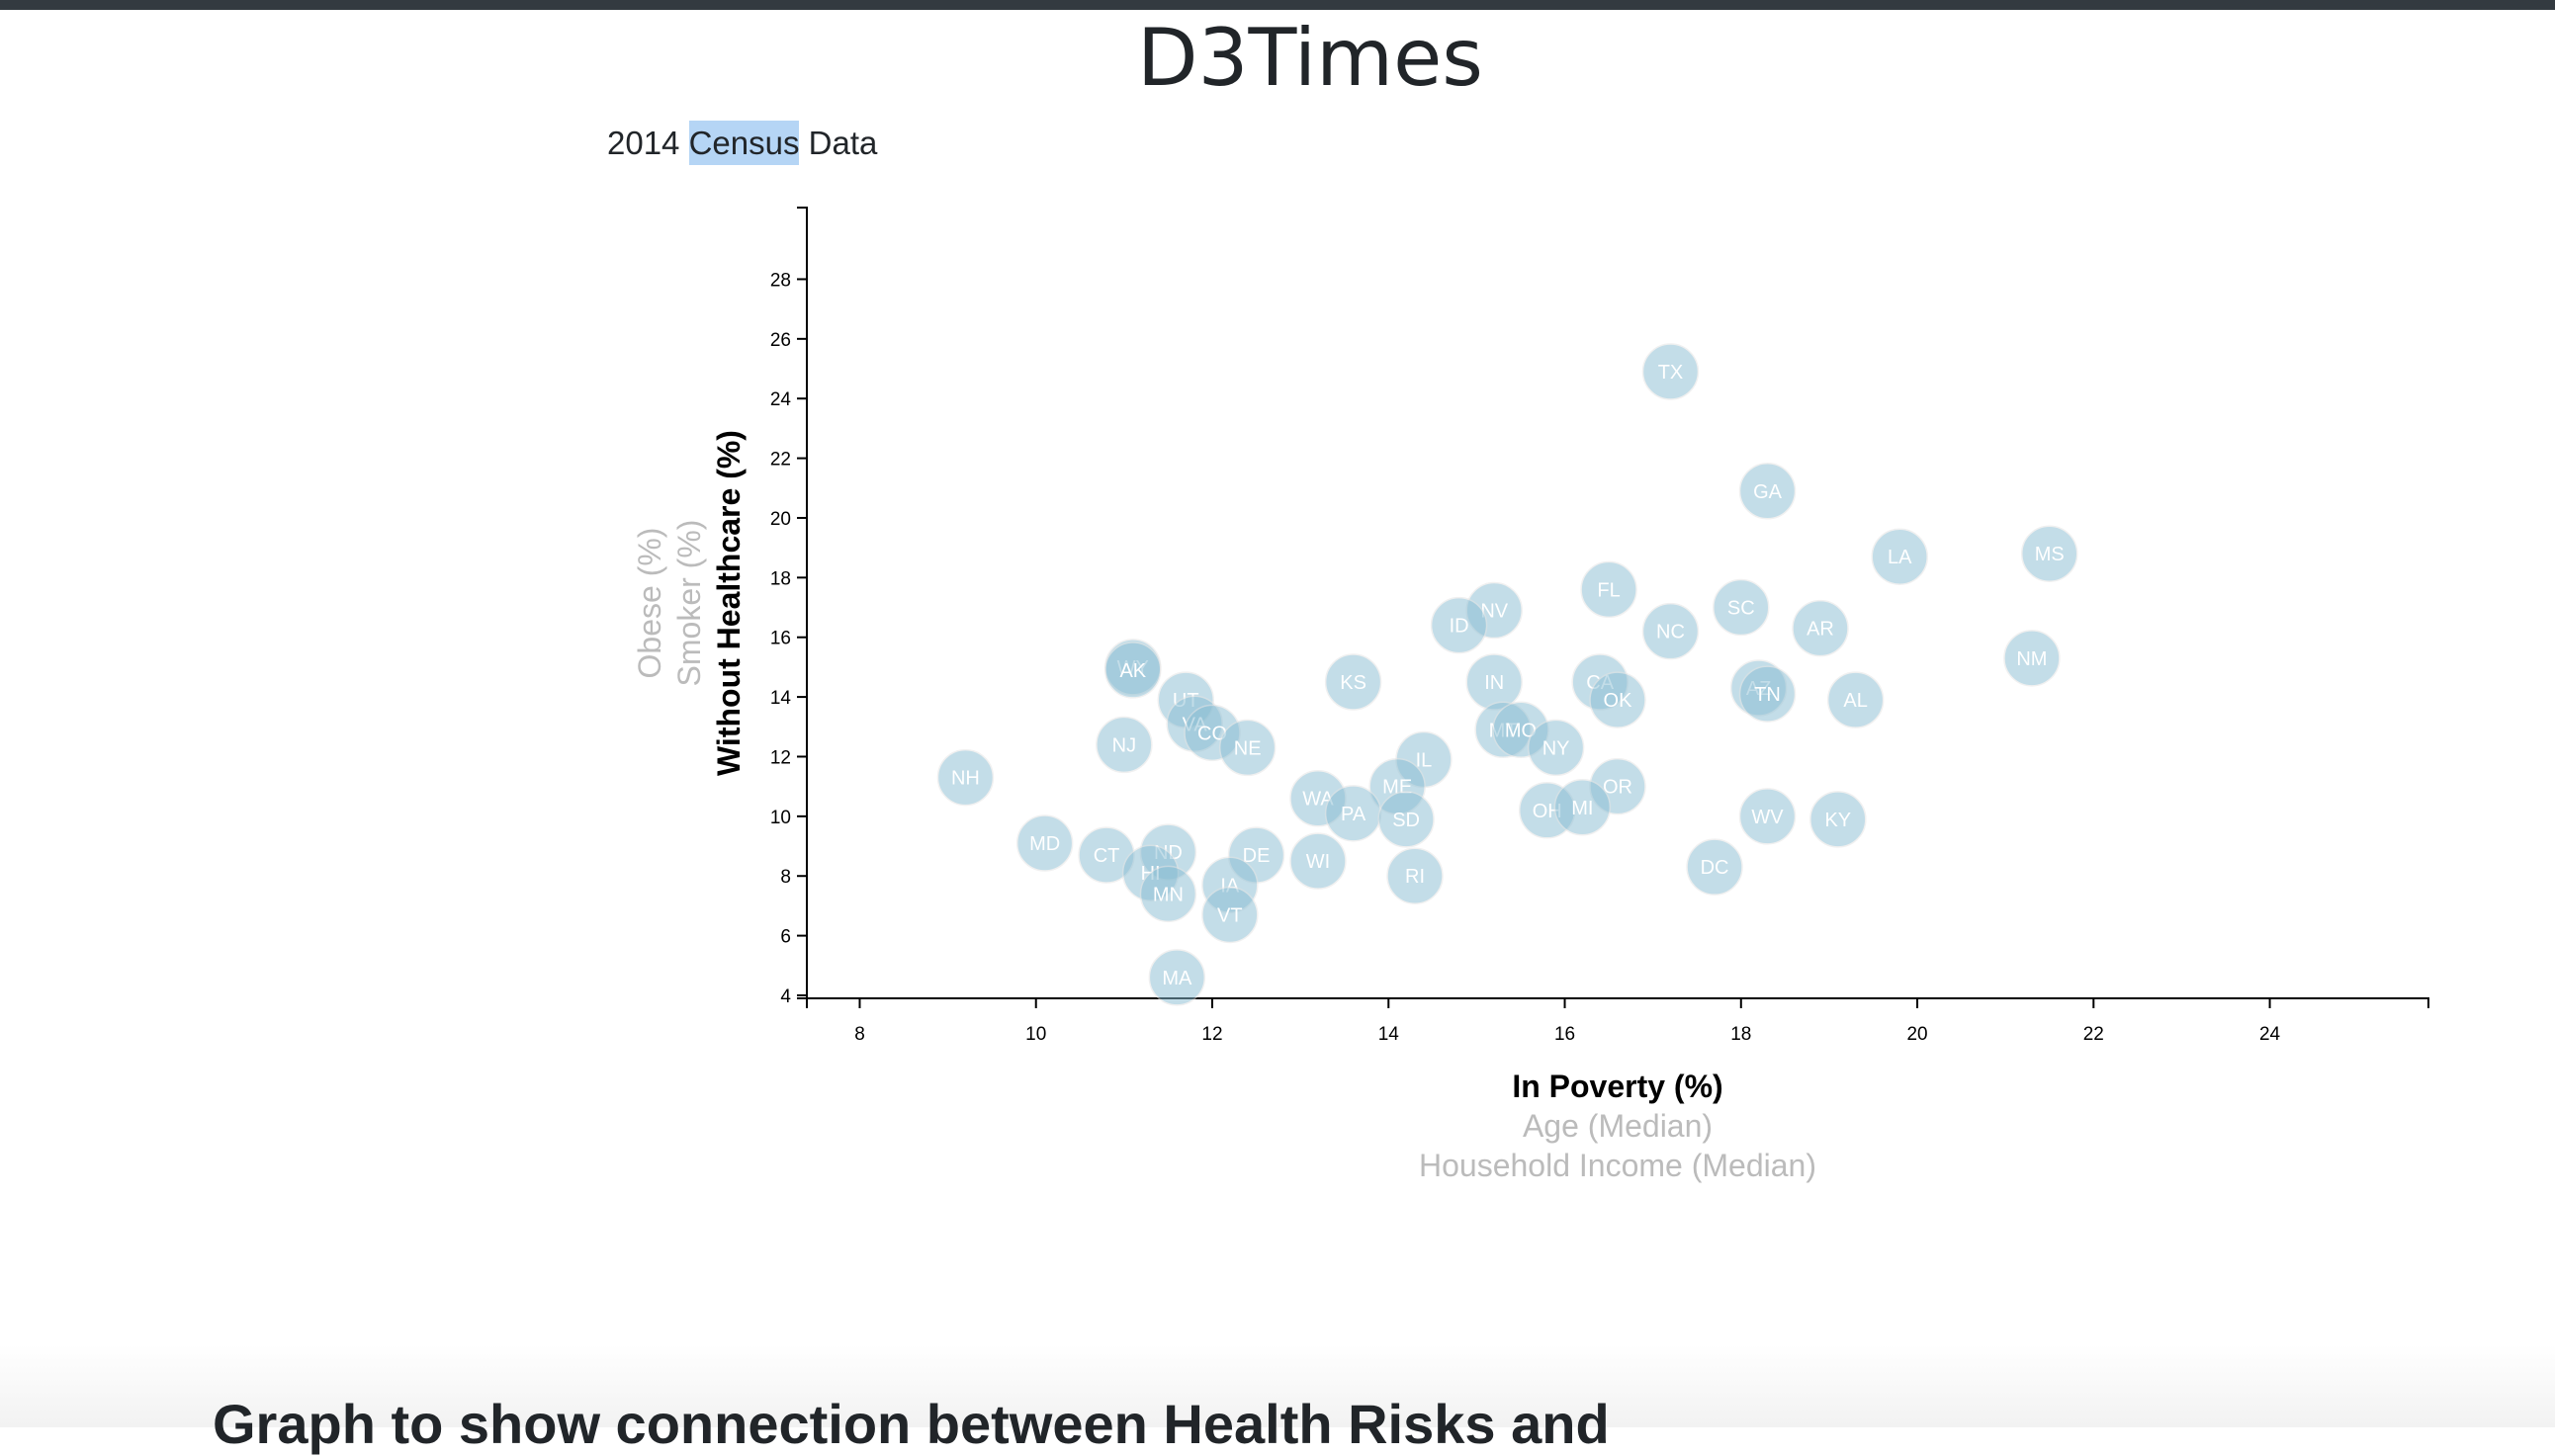 The image size is (2555, 1456). I want to click on state-label: NH, so click(965, 779).